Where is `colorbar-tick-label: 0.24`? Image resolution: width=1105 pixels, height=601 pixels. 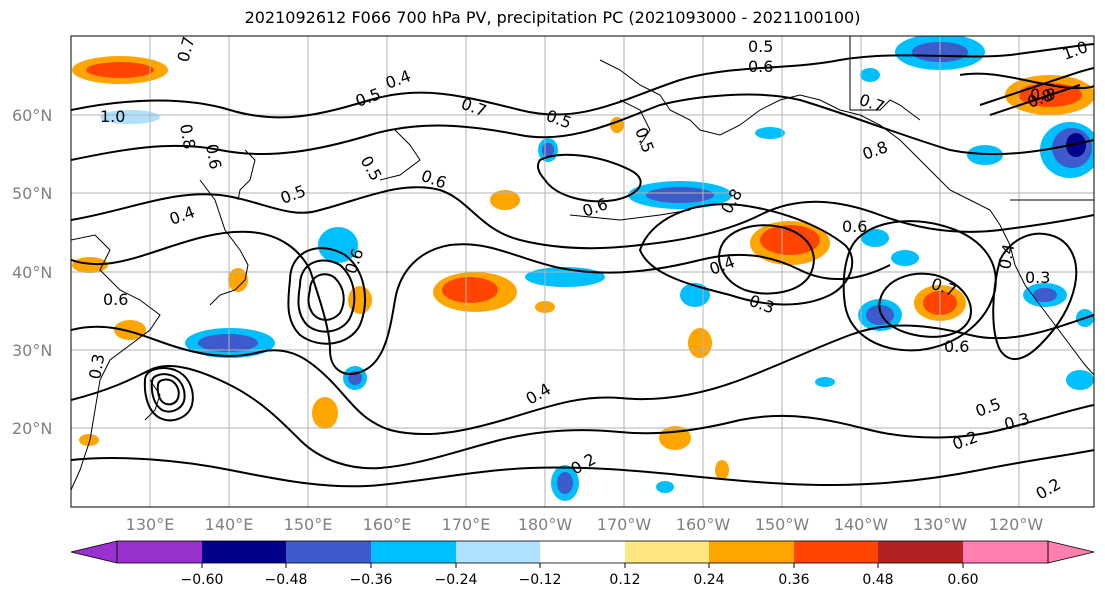 colorbar-tick-label: 0.24 is located at coordinates (708, 580).